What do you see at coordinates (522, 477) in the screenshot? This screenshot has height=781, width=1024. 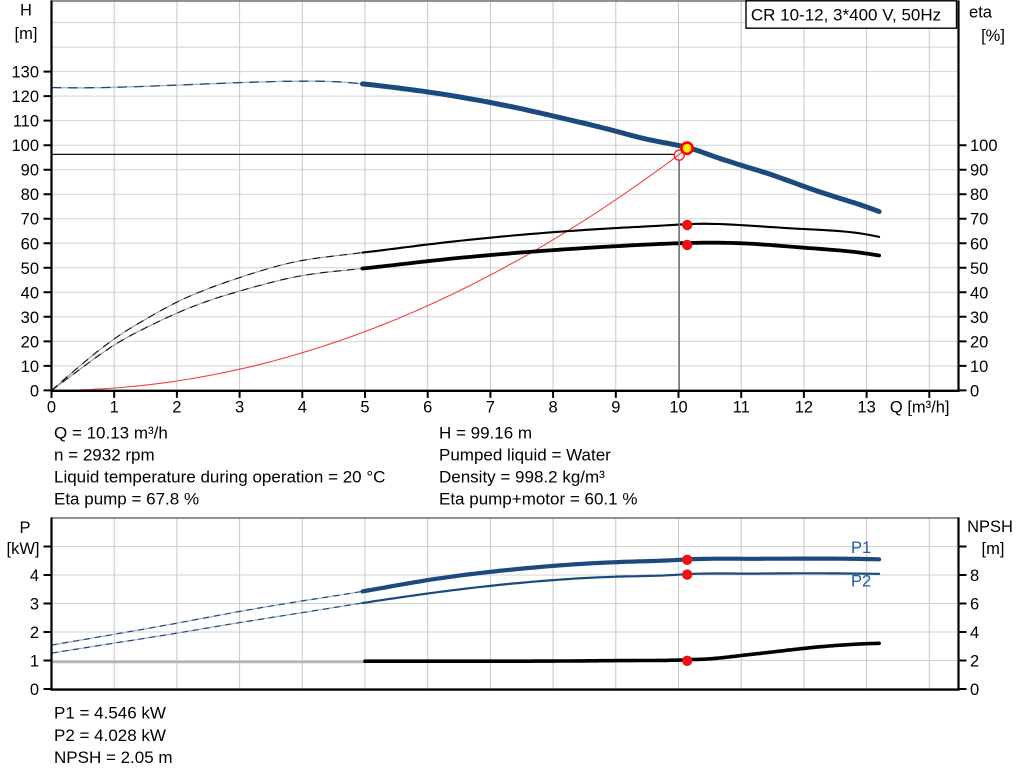 I see `svg-text: Density = 998.2 kg/m³` at bounding box center [522, 477].